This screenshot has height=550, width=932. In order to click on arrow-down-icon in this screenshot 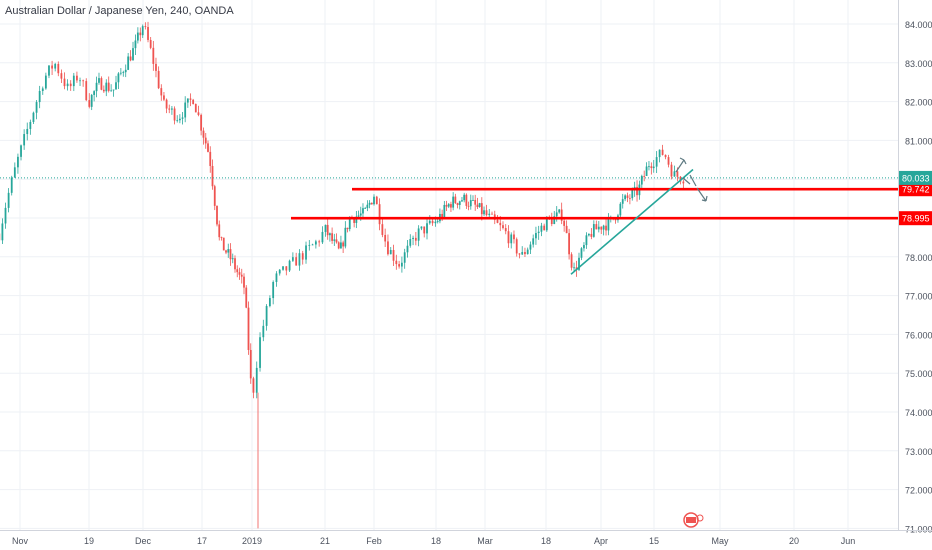, I will do `click(689, 180)`.